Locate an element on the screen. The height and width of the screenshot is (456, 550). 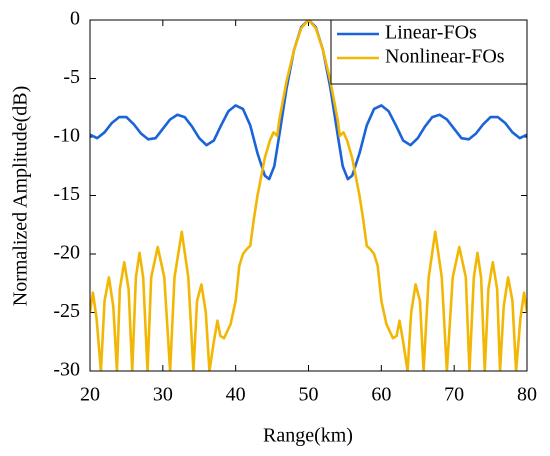
x-axis-label: Range(km) is located at coordinates (308, 436).